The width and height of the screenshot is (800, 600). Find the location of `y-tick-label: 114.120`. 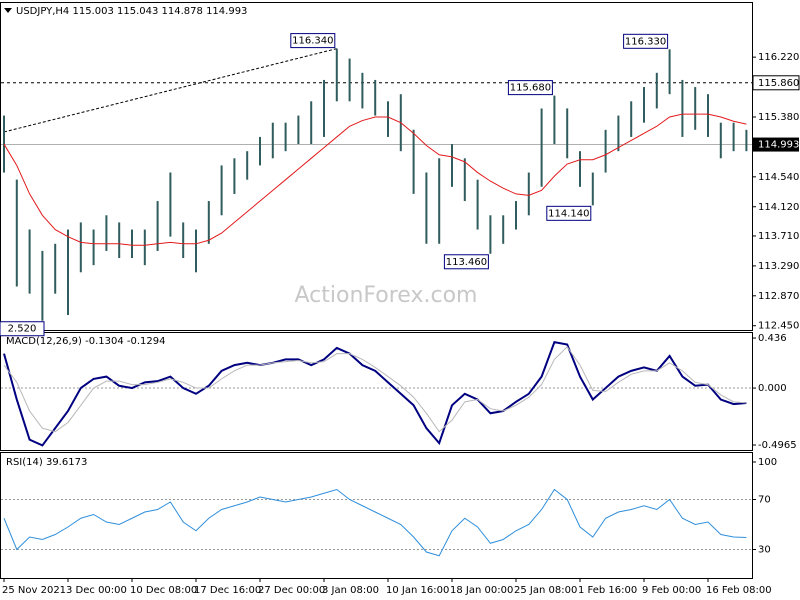

y-tick-label: 114.120 is located at coordinates (778, 207).